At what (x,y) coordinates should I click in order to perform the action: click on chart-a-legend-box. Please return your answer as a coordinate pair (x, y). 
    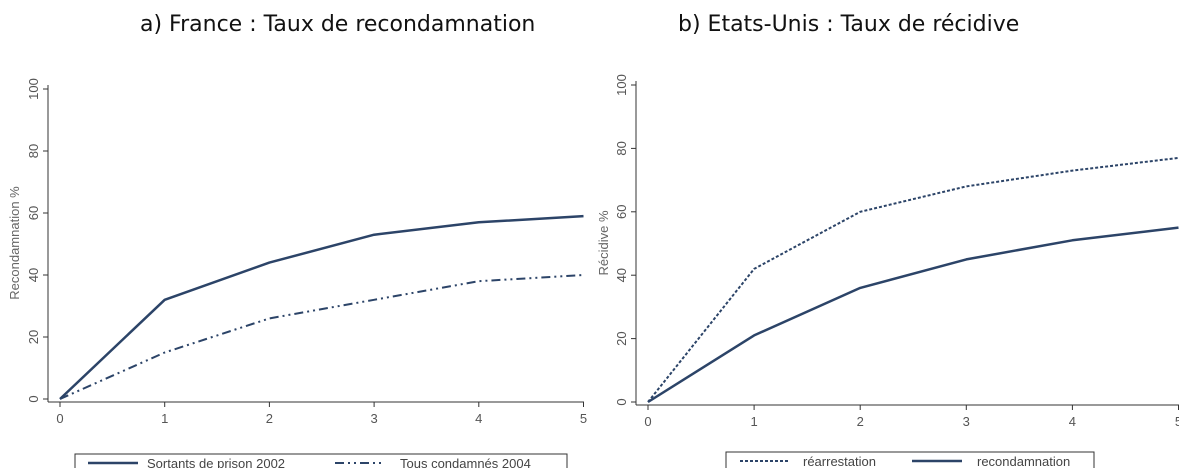
    Looking at the image, I should click on (321, 460).